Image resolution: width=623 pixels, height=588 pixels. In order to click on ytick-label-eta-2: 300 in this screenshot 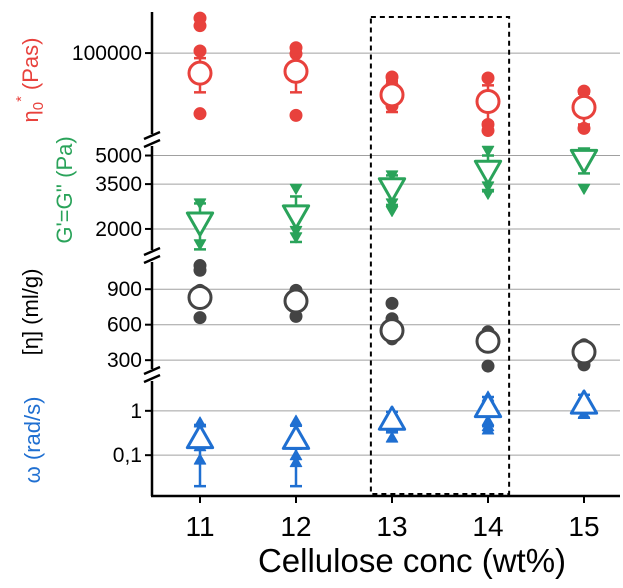, I will do `click(124, 360)`.